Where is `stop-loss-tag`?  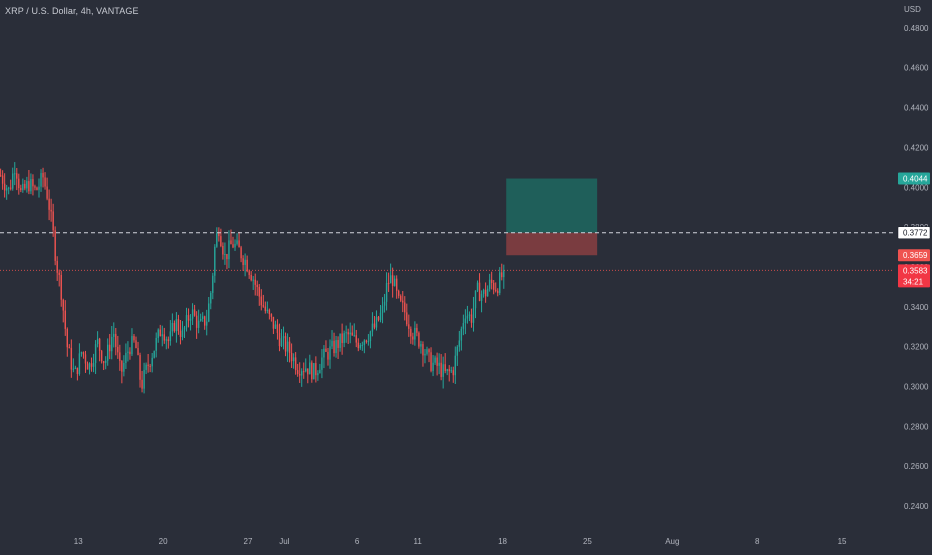 stop-loss-tag is located at coordinates (914, 255).